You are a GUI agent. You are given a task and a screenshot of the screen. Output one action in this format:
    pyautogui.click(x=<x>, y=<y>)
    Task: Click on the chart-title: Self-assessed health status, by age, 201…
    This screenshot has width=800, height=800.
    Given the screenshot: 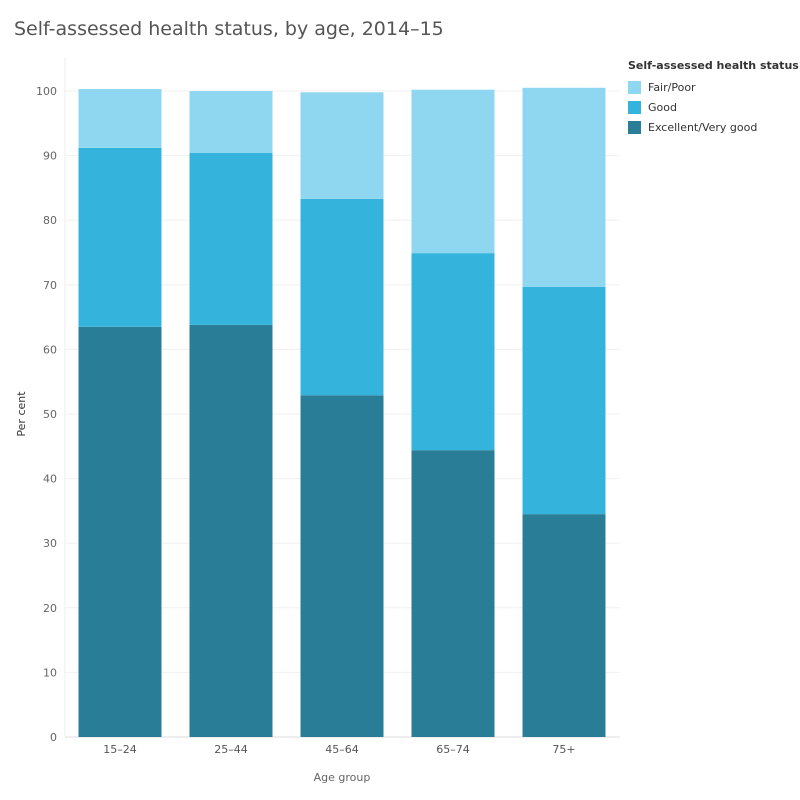 What is the action you would take?
    pyautogui.click(x=229, y=29)
    